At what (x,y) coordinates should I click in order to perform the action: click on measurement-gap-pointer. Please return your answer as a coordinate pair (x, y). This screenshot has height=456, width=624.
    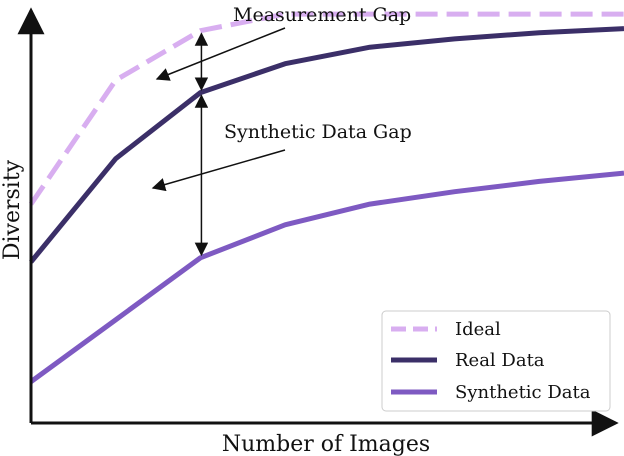
    Looking at the image, I should click on (220, 54).